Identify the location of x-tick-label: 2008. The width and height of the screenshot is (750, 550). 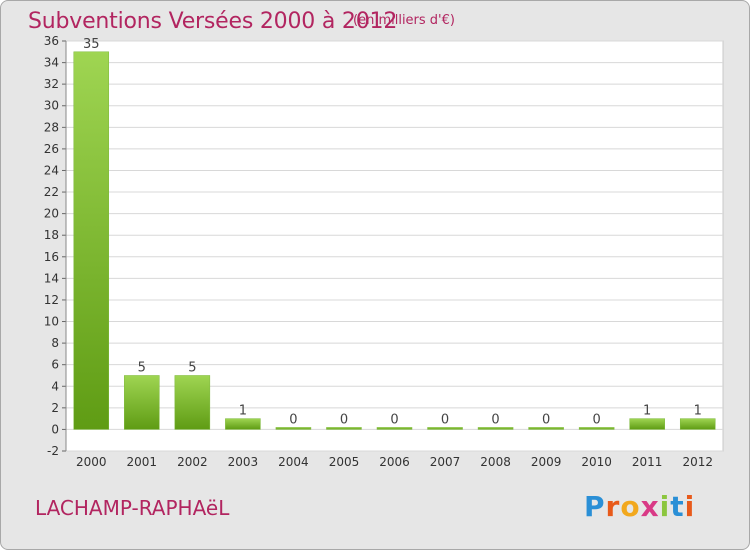
(495, 462).